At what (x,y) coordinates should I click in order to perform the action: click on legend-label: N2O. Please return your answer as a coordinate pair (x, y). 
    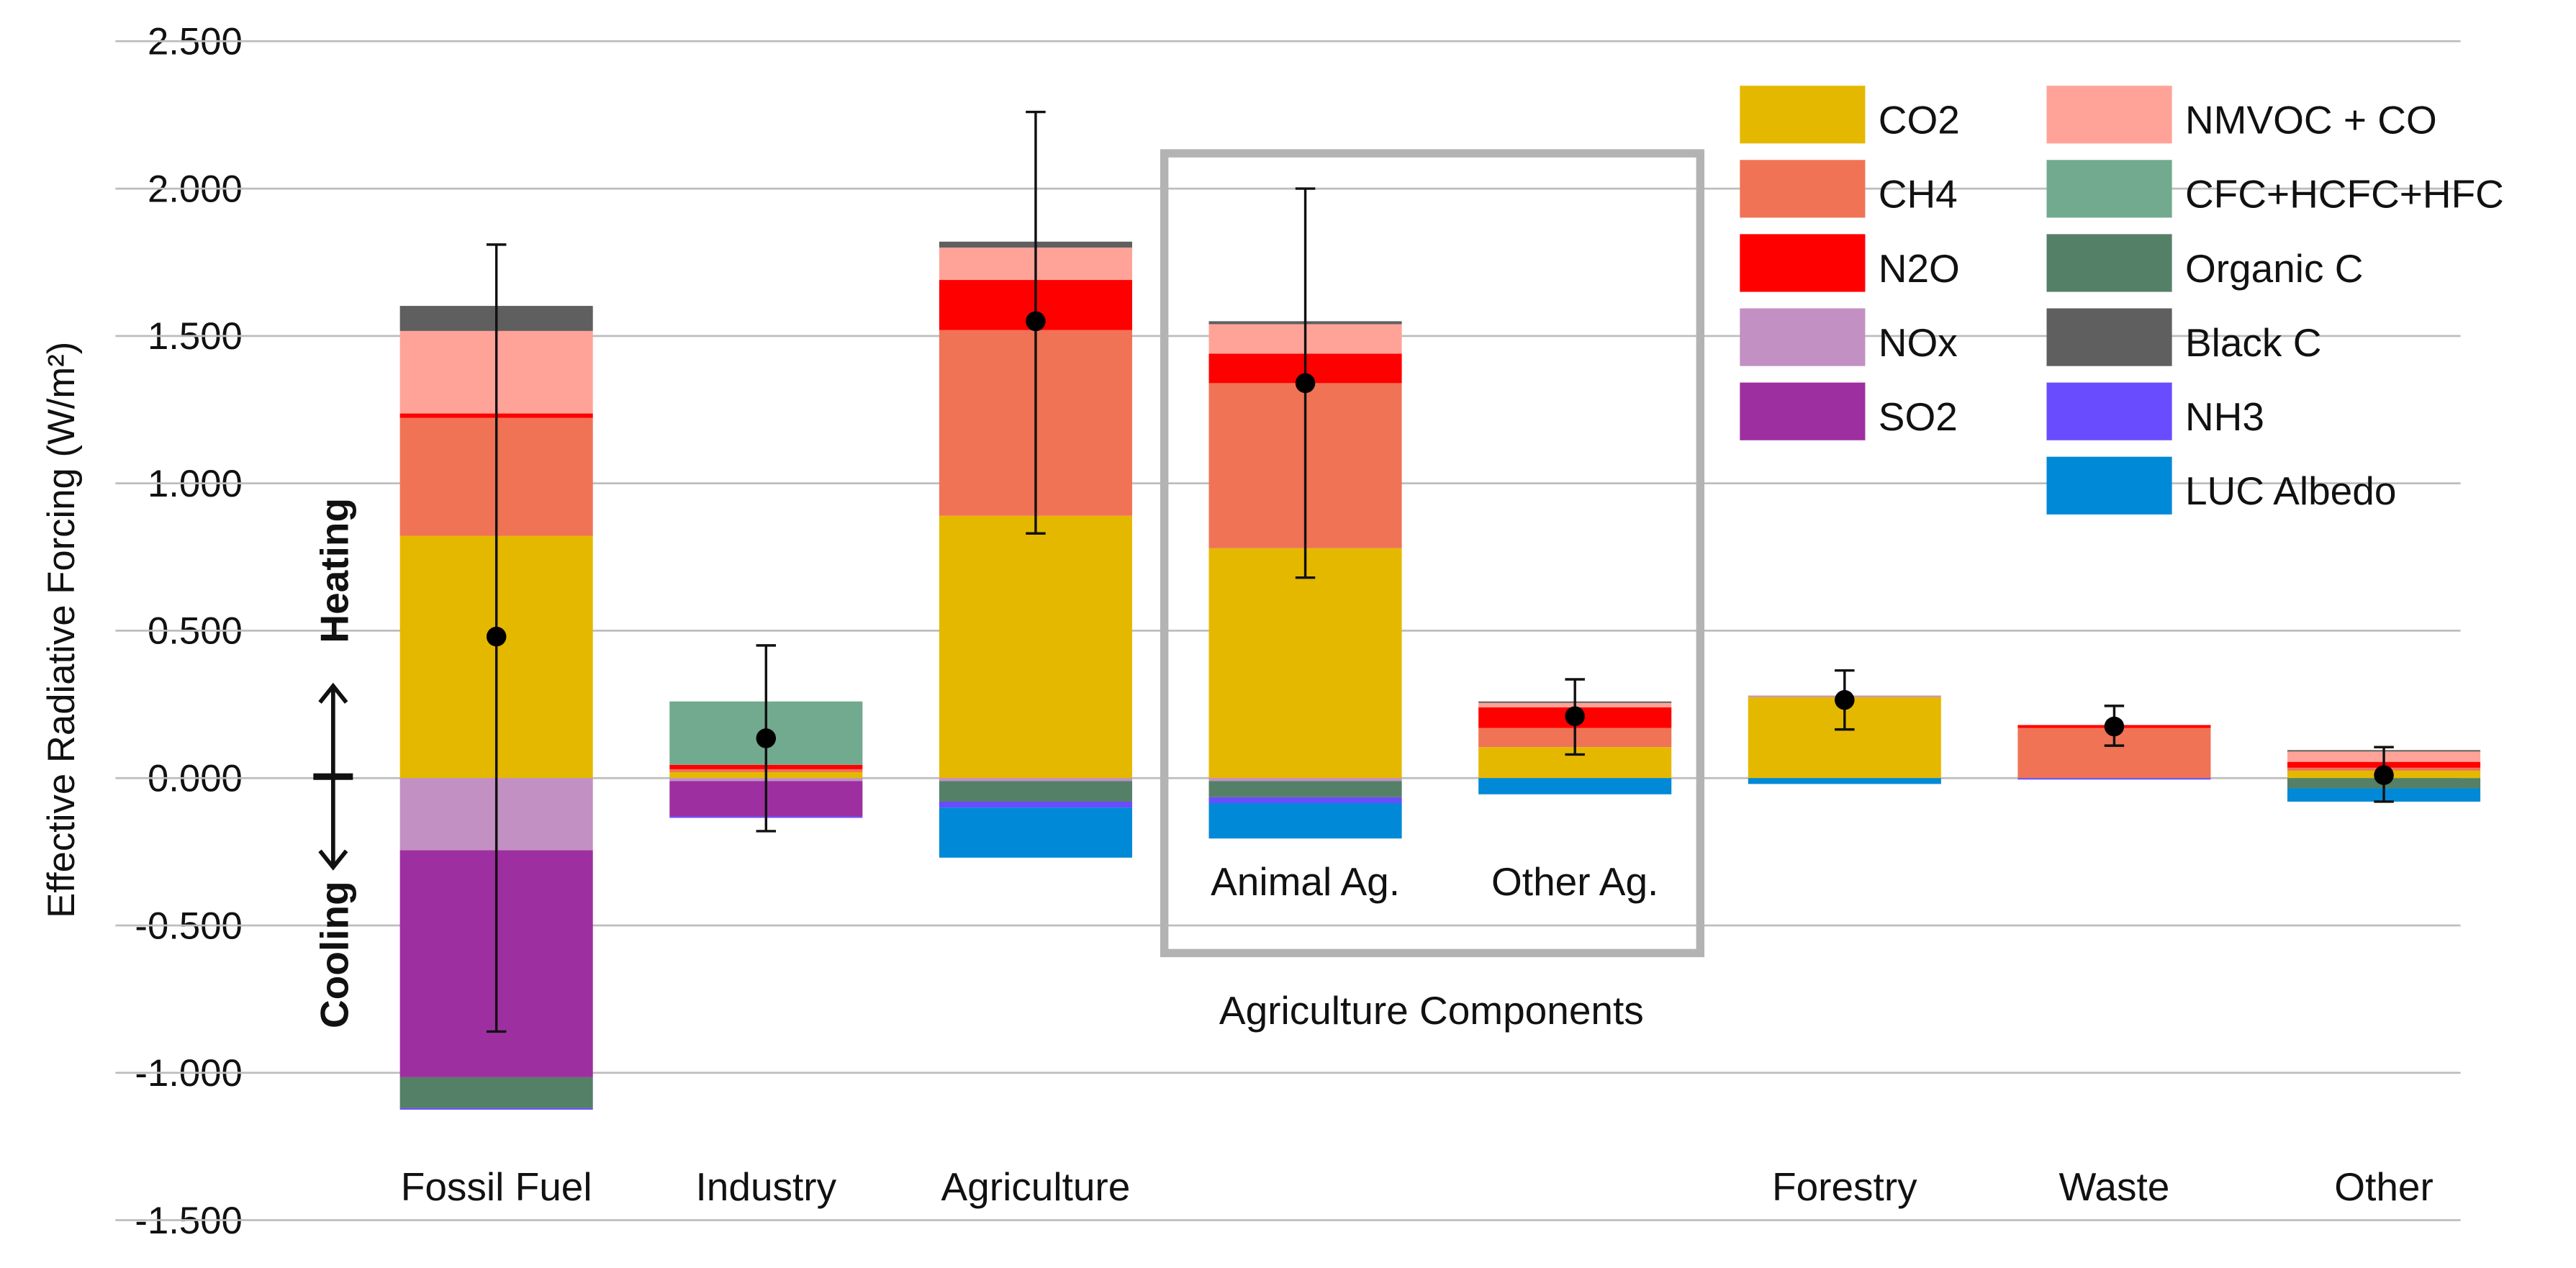
    Looking at the image, I should click on (1919, 268).